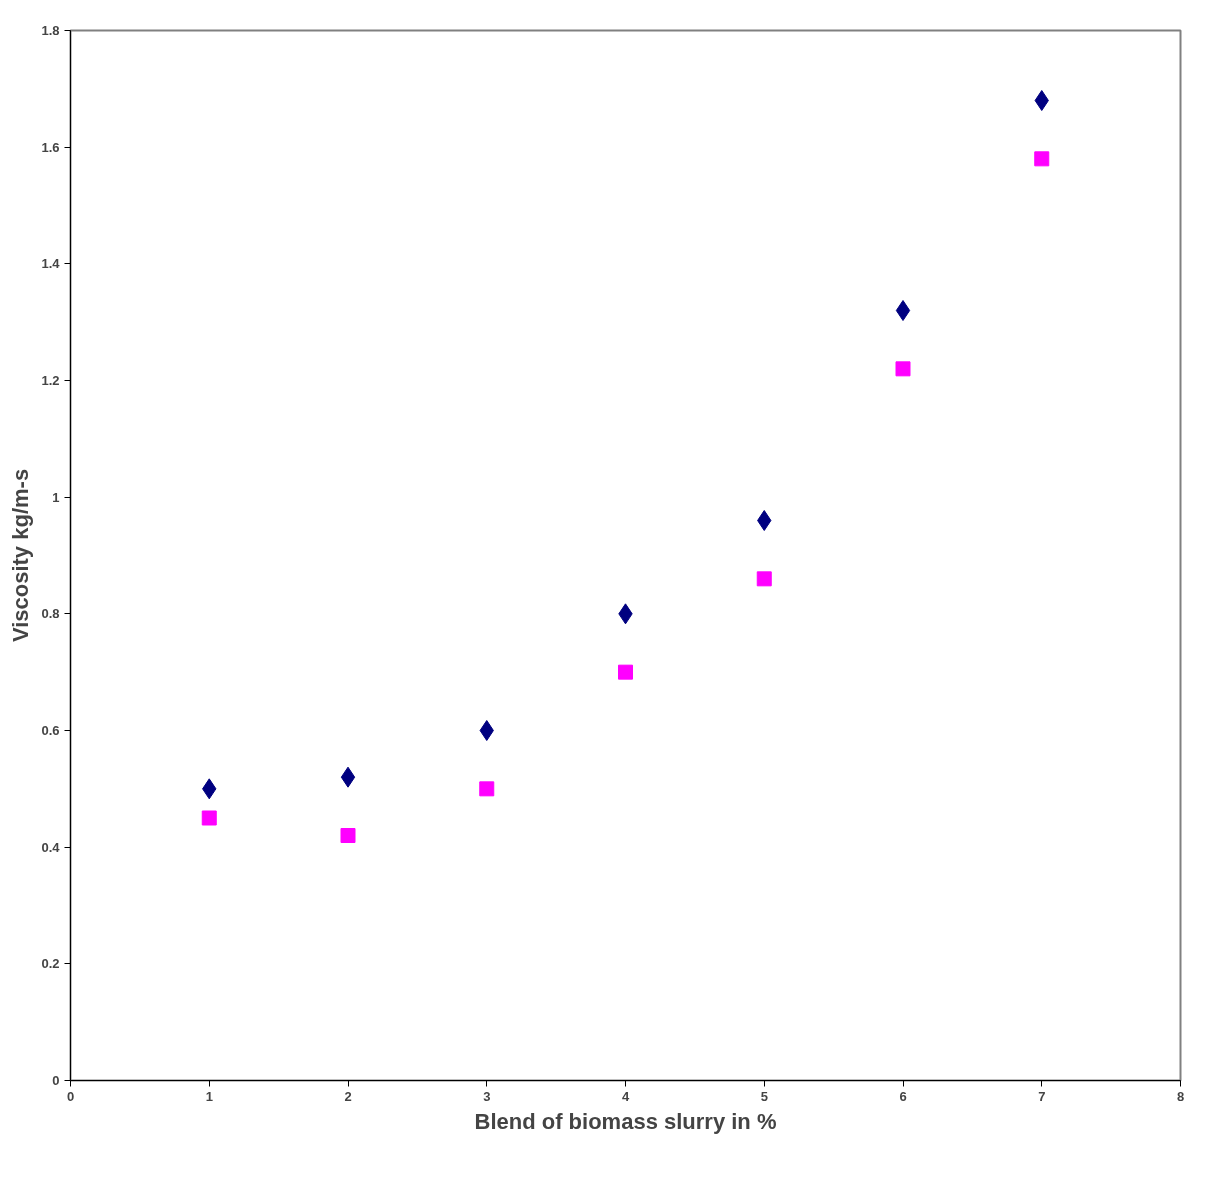 The width and height of the screenshot is (1222, 1179). What do you see at coordinates (70, 1096) in the screenshot?
I see `x-tick-label: 0` at bounding box center [70, 1096].